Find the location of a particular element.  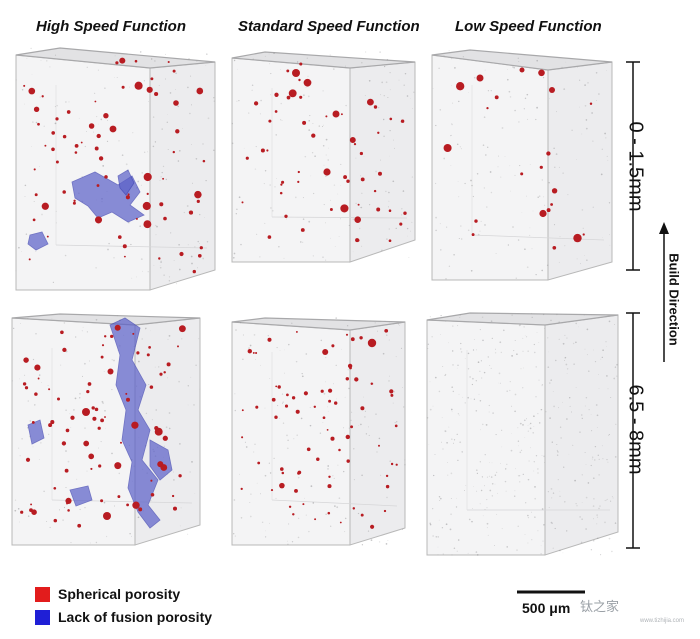

column-title-low-speed: Low Speed Function is located at coordinates (528, 26).